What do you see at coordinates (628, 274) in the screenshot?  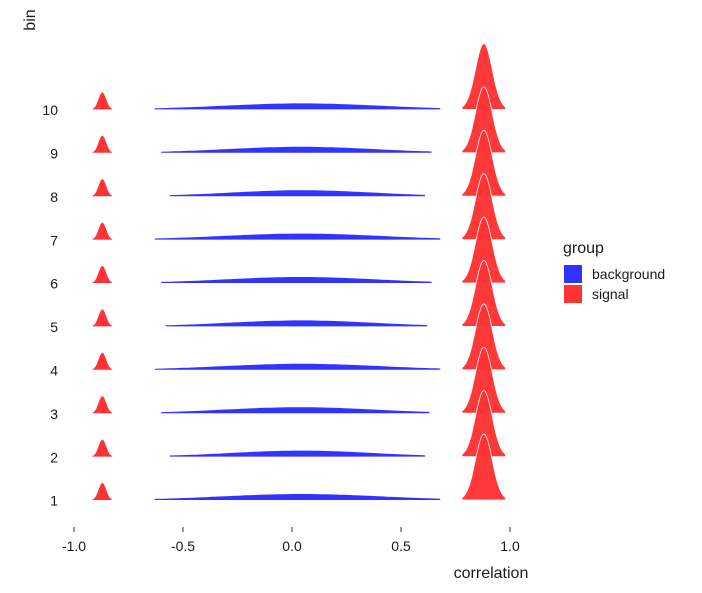 I see `legend-label-background: background` at bounding box center [628, 274].